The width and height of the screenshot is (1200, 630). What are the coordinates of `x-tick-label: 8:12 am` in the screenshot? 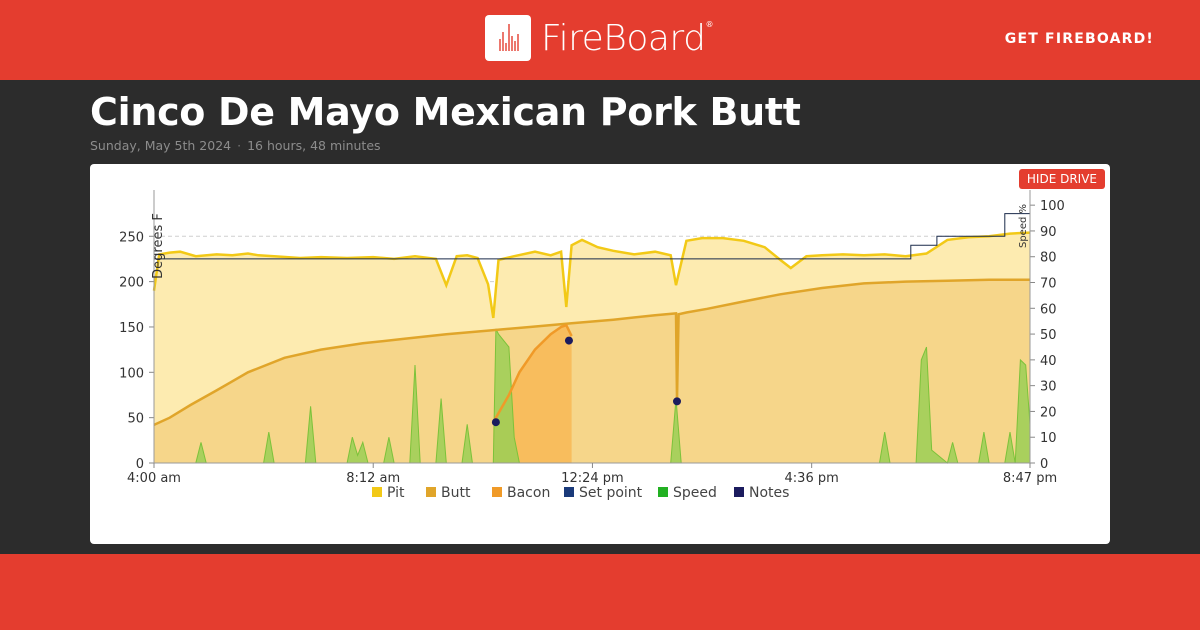 It's located at (373, 478).